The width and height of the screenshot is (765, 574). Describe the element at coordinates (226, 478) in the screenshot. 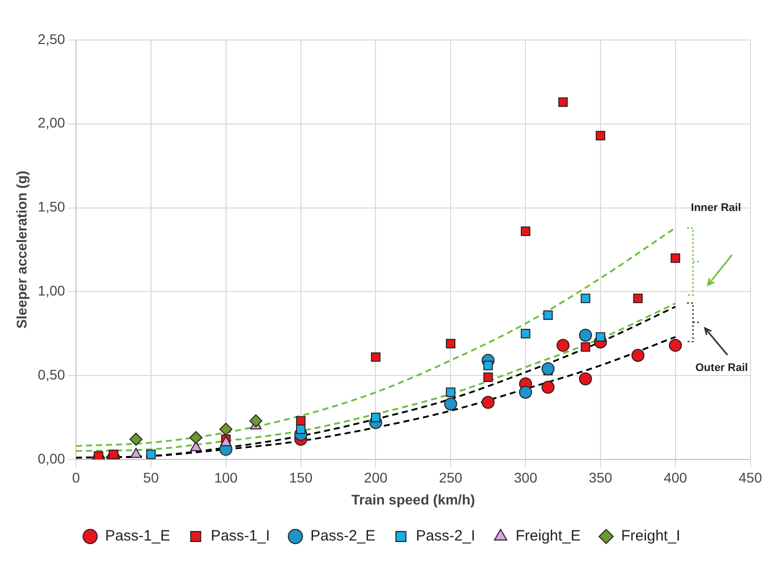

I see `x-tick-label: 100` at that location.